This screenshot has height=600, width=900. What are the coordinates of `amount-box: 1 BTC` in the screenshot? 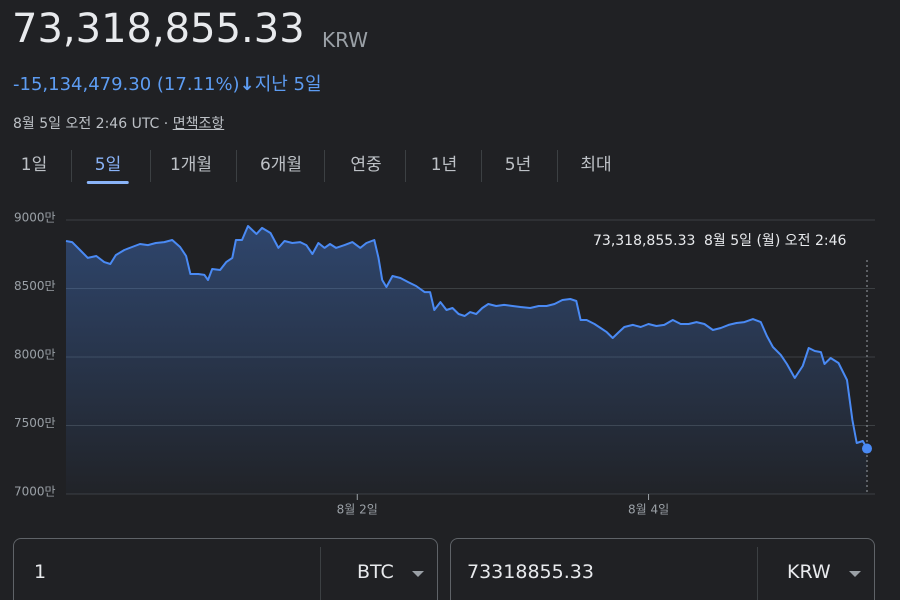 It's located at (225, 569).